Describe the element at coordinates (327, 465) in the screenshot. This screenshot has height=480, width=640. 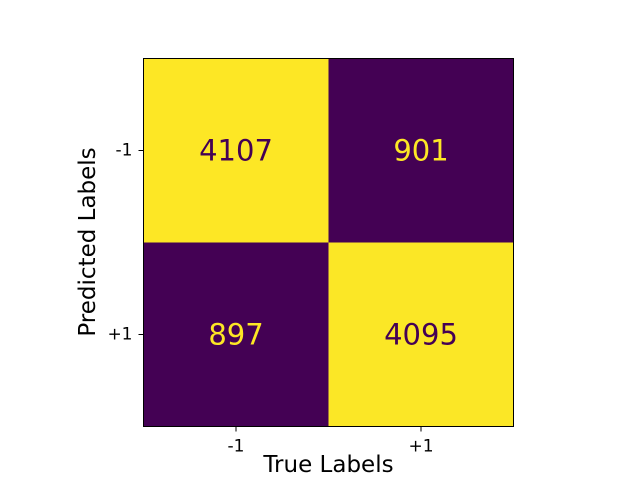
I see `x-axis-label: True Labels` at that location.